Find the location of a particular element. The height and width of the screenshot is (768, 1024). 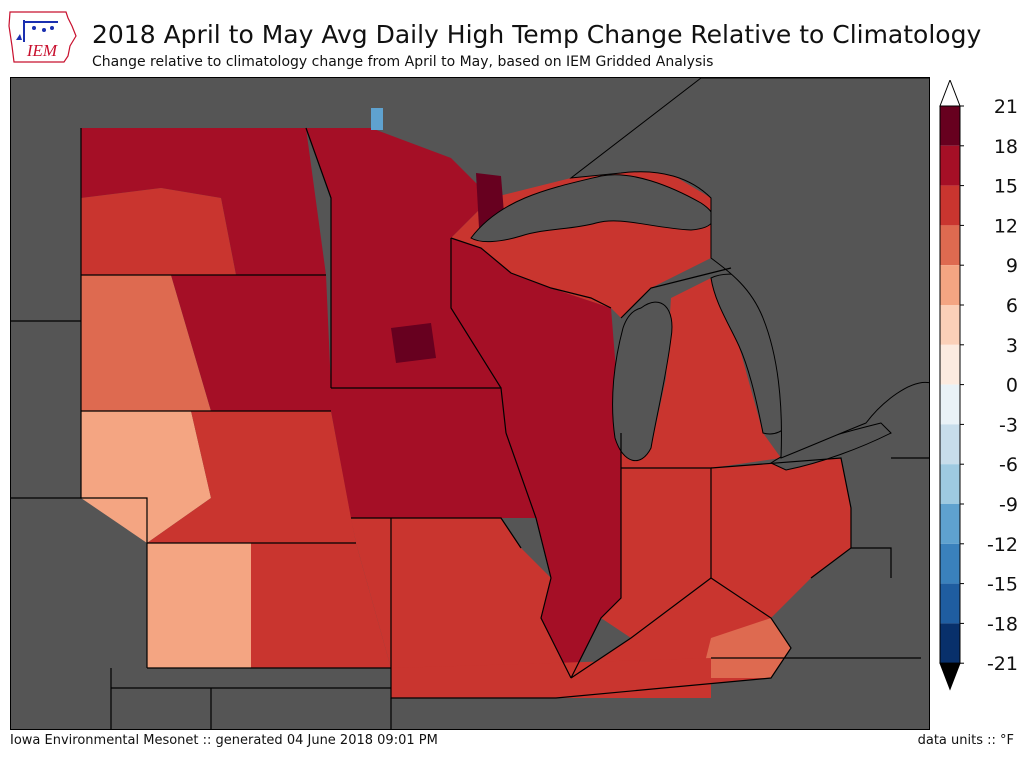

colorbar-label: 21 is located at coordinates (1006, 107).